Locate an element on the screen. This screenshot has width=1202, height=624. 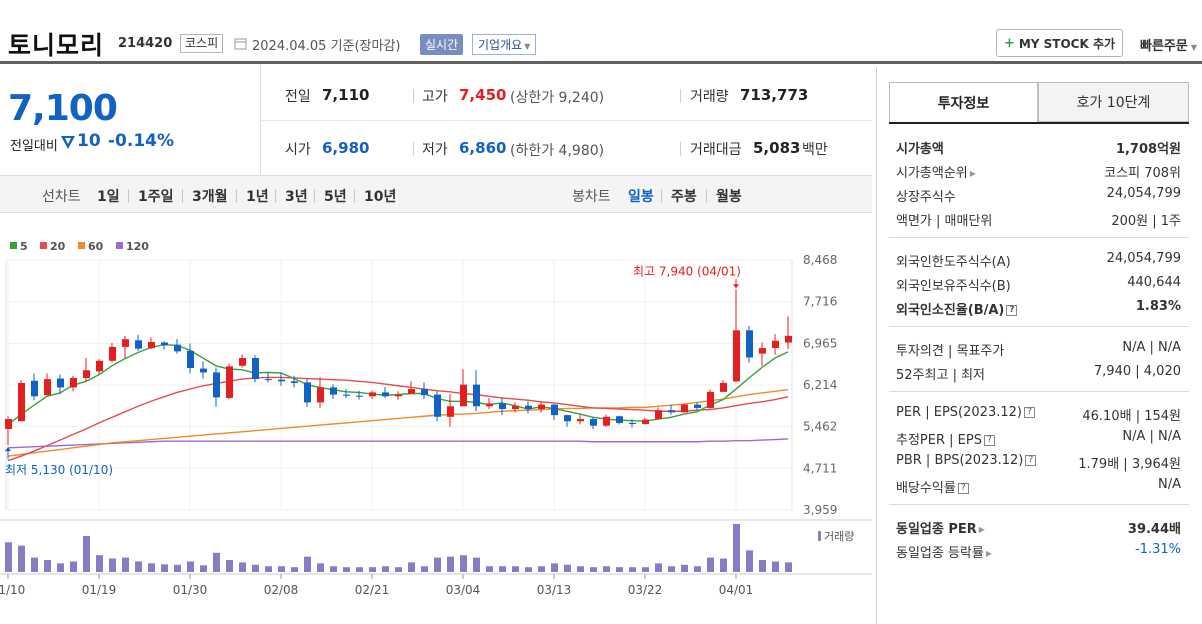
period-1w: 1주일 is located at coordinates (156, 197).